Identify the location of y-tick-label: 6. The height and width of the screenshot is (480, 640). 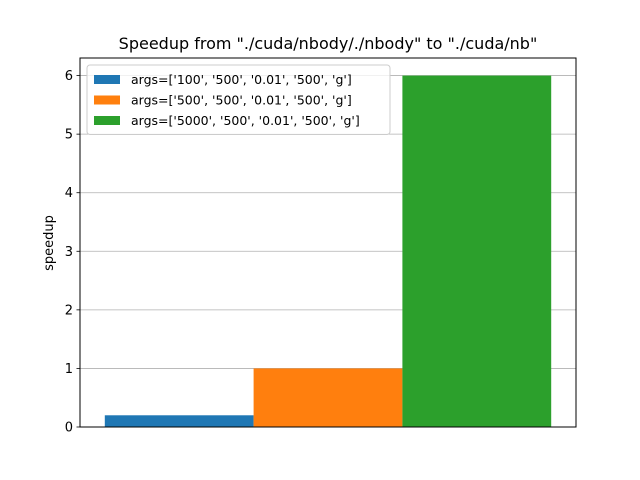
(69, 76).